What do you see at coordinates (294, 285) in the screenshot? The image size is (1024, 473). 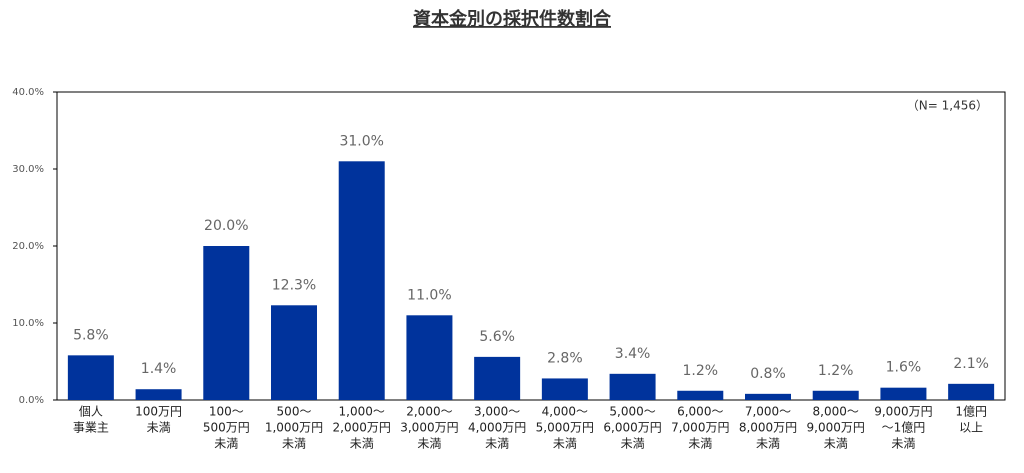 I see `value-label: 12.3%` at bounding box center [294, 285].